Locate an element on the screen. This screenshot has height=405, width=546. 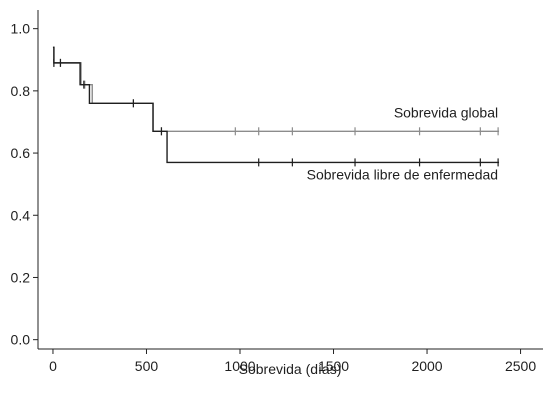
x-axis-label: Sobrevida (días) is located at coordinates (290, 369).